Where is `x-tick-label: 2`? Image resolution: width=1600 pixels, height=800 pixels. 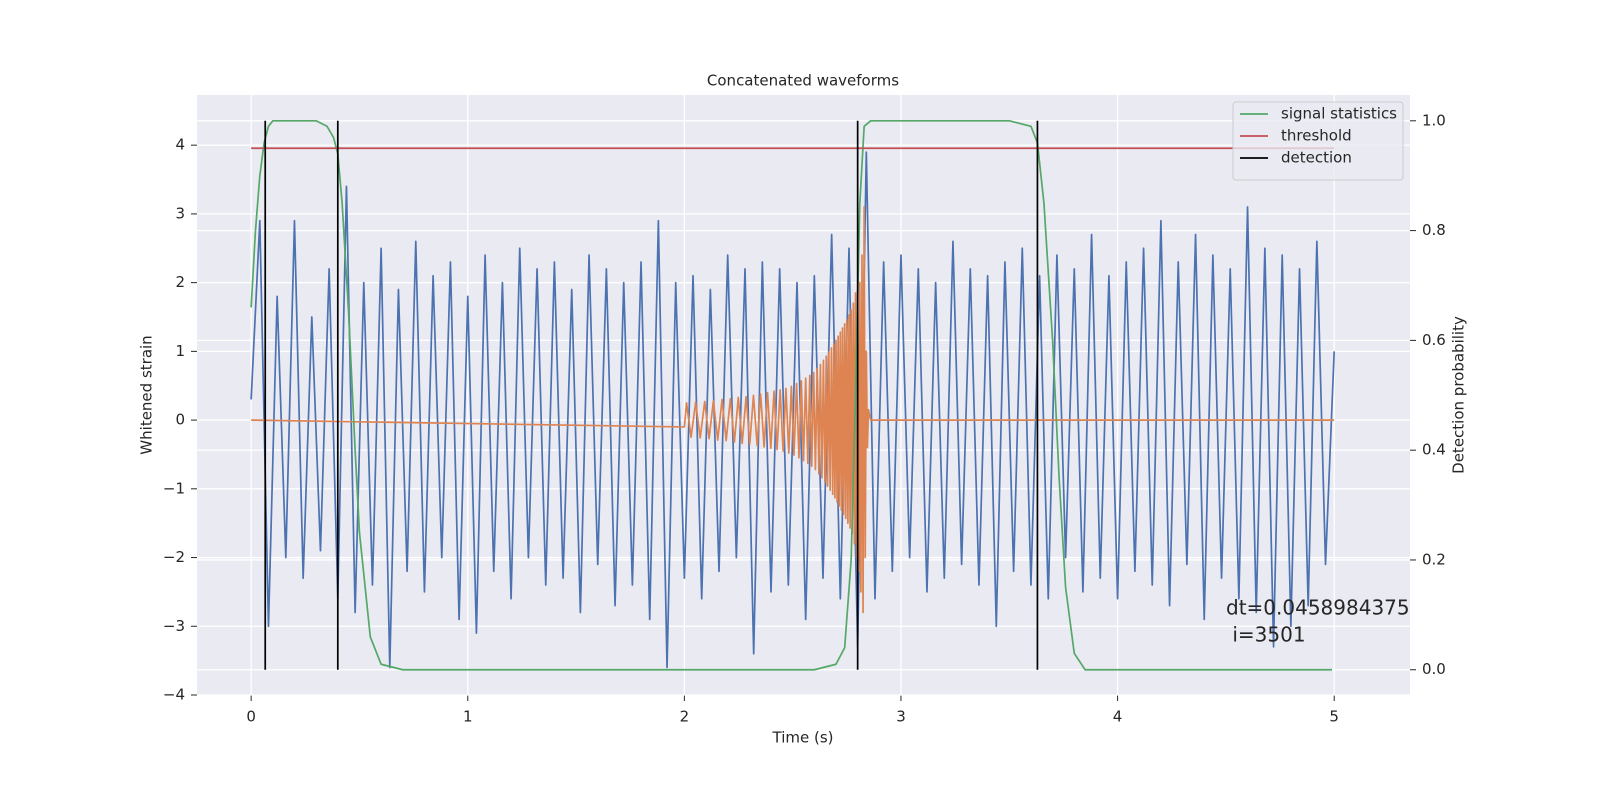 x-tick-label: 2 is located at coordinates (685, 717).